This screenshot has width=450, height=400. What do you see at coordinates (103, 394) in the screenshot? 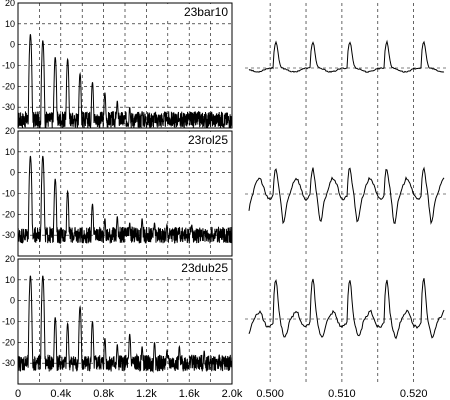
I see `x-tick-label: 0.8k` at bounding box center [103, 394].